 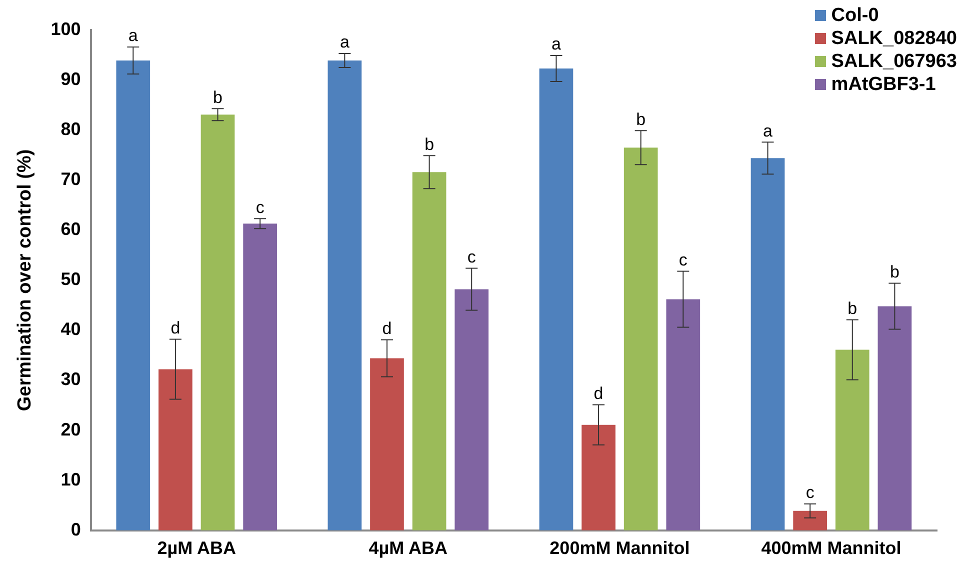 I want to click on y-tick-label: 100, so click(x=65, y=28).